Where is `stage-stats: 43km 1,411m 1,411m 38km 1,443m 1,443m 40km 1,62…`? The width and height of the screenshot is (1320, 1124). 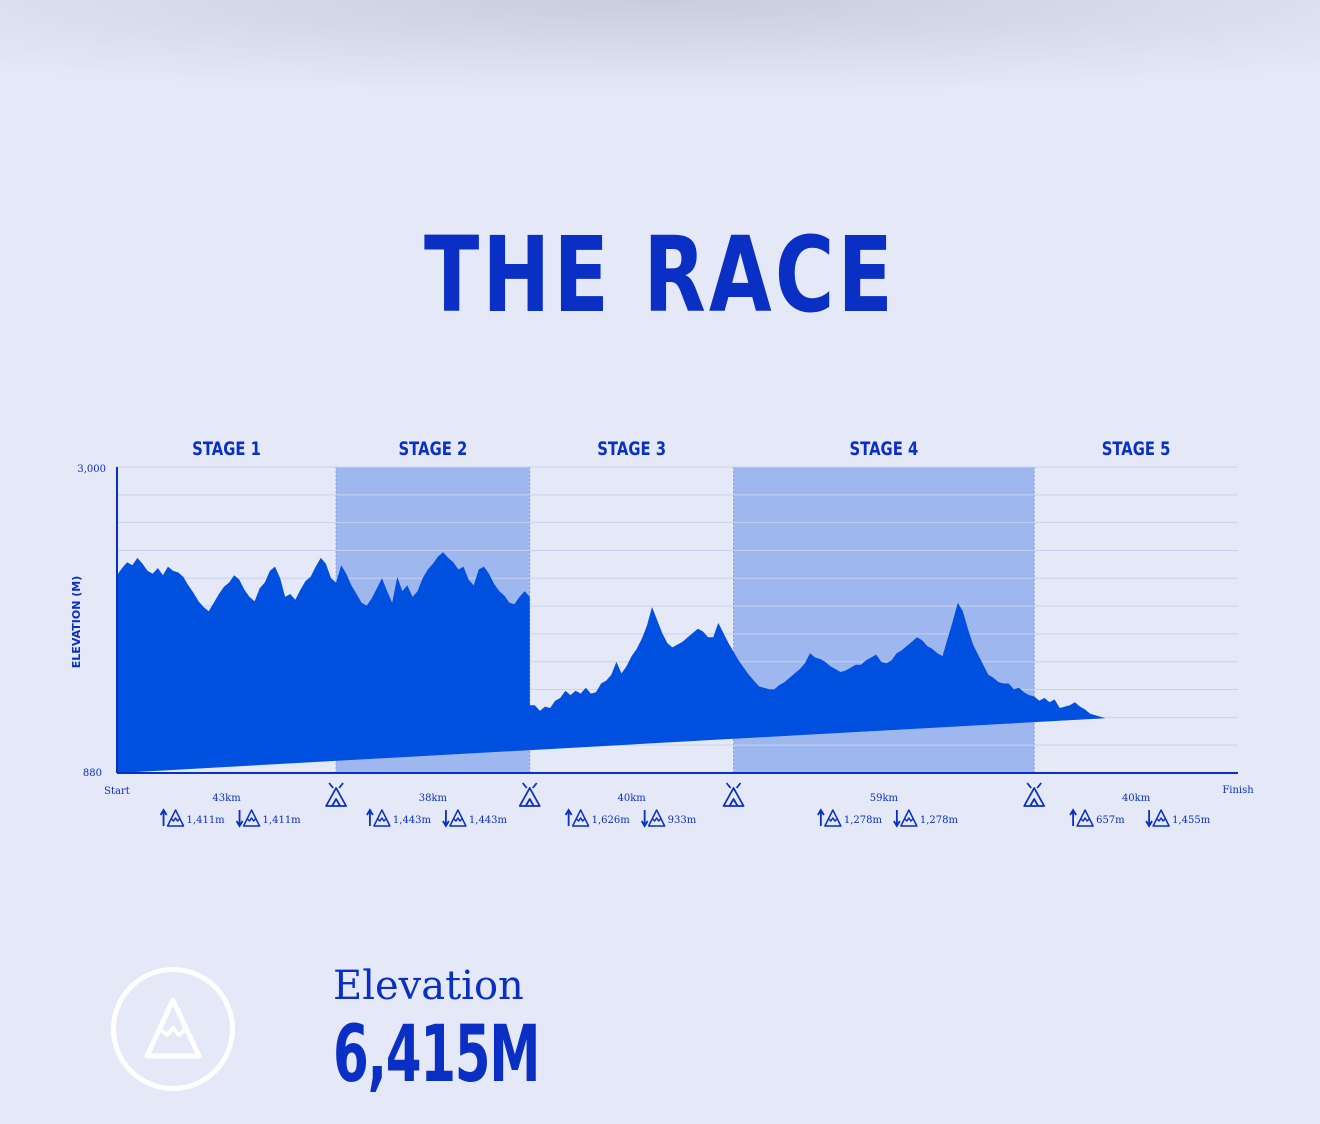
stage-stats: 43km 1,411m 1,411m 38km 1,443m 1,443m 40km 1,62… is located at coordinates (685, 810).